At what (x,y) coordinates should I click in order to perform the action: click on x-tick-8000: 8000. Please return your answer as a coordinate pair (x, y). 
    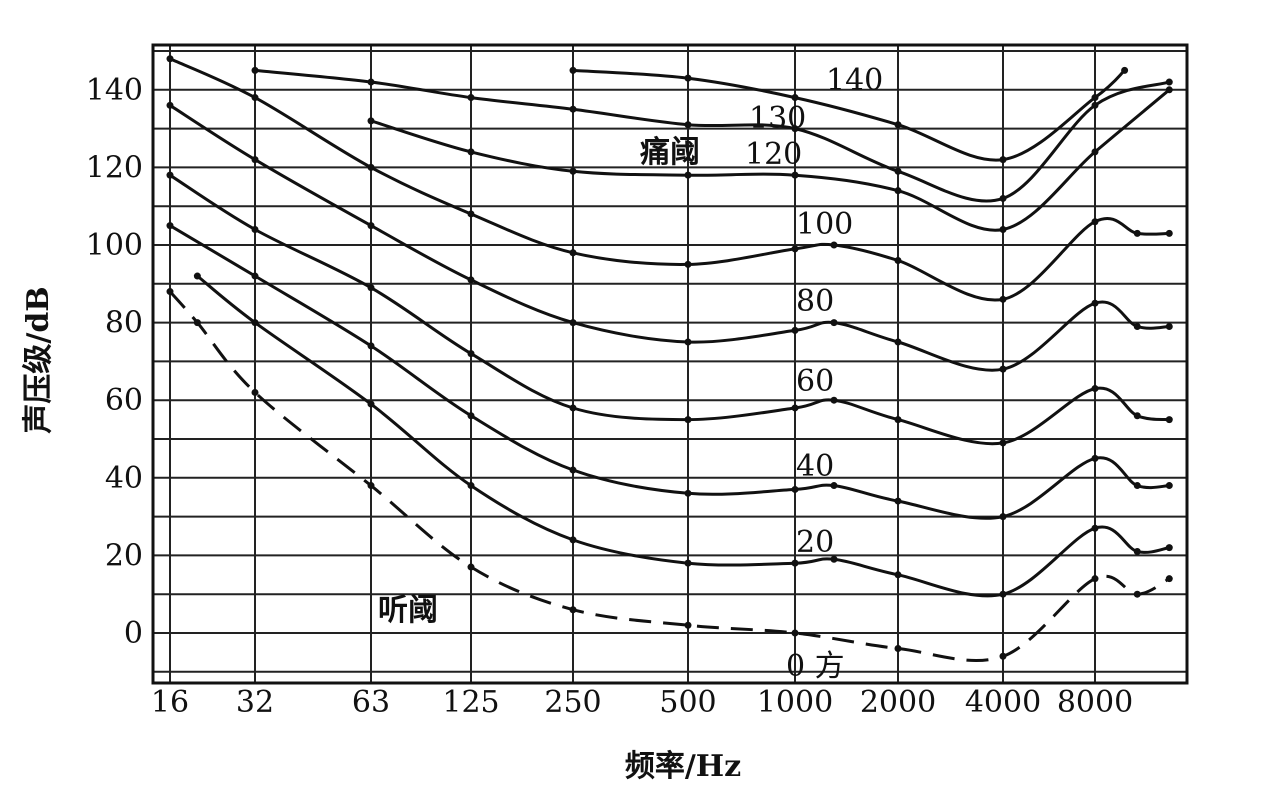
    Looking at the image, I should click on (1095, 702).